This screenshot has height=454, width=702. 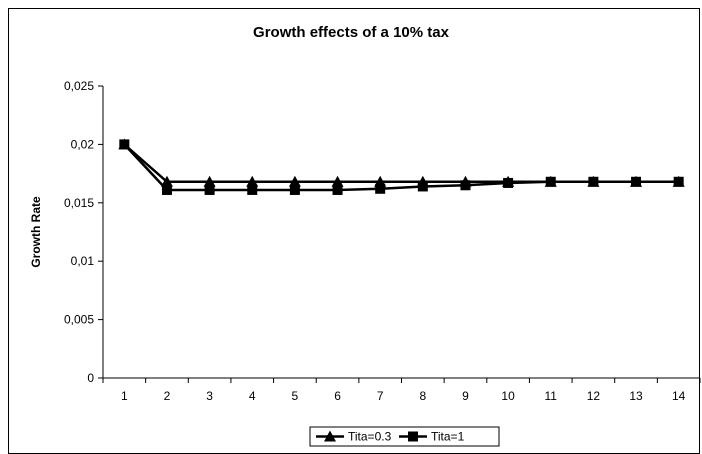 I want to click on x-tick-label: 6, so click(x=337, y=396).